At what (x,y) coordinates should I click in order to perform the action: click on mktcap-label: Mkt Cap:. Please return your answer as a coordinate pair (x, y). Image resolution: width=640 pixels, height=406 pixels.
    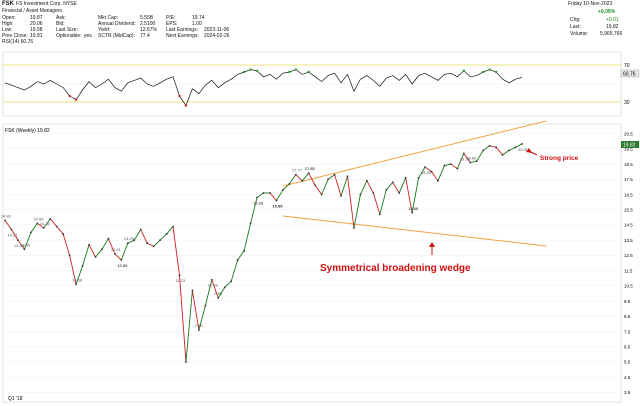
    Looking at the image, I should click on (108, 18).